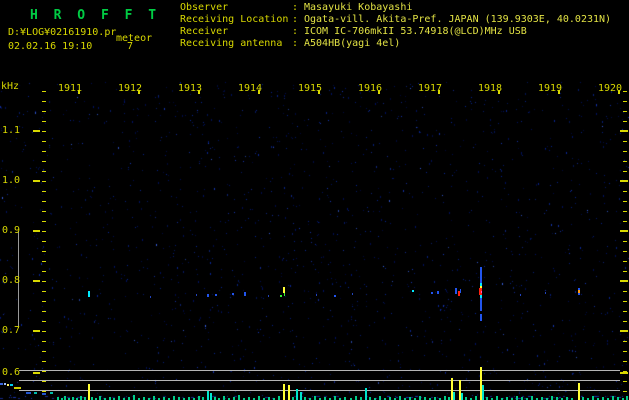 The image size is (629, 400). What do you see at coordinates (62, 32) in the screenshot?
I see `log-file-path: D:¥LOG¥02161910.pr` at bounding box center [62, 32].